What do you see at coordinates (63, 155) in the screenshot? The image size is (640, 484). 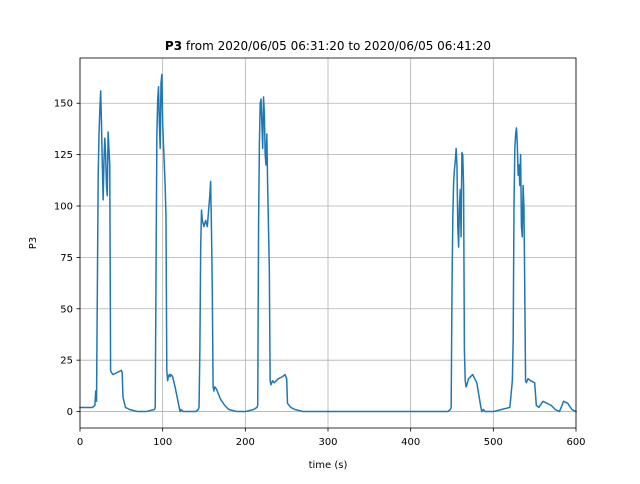 I see `y-tick-label: 125` at bounding box center [63, 155].